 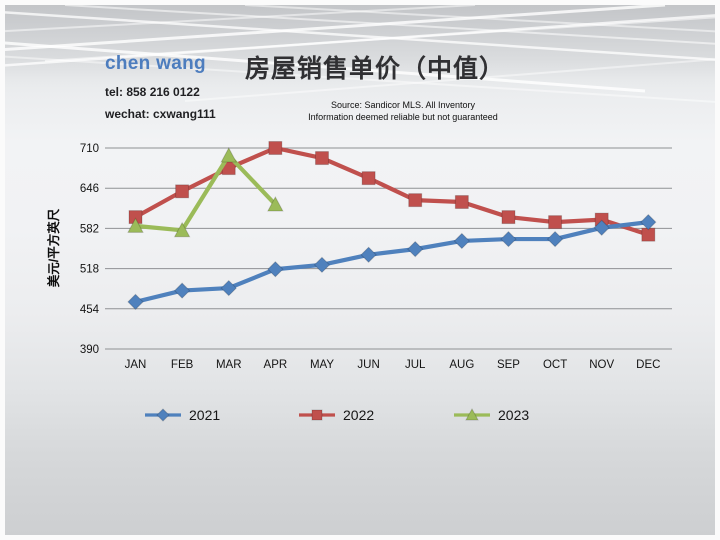 I want to click on legend-shape-2023, so click(x=472, y=414).